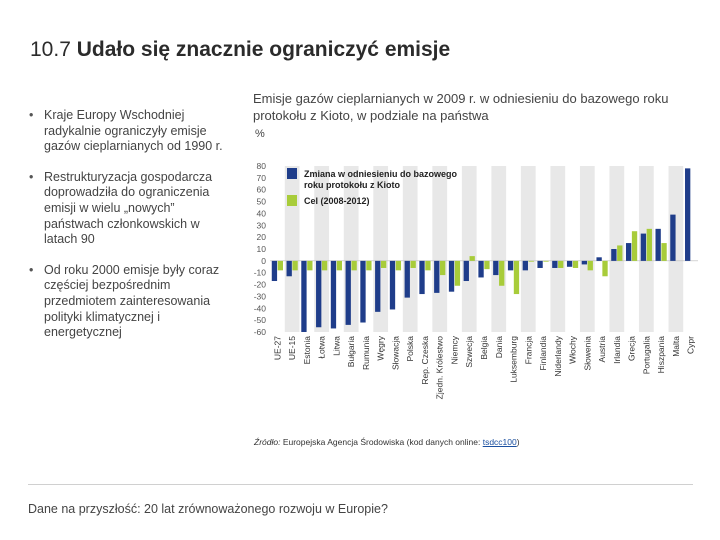  What do you see at coordinates (262, 202) in the screenshot?
I see `y-tick-label: 50` at bounding box center [262, 202].